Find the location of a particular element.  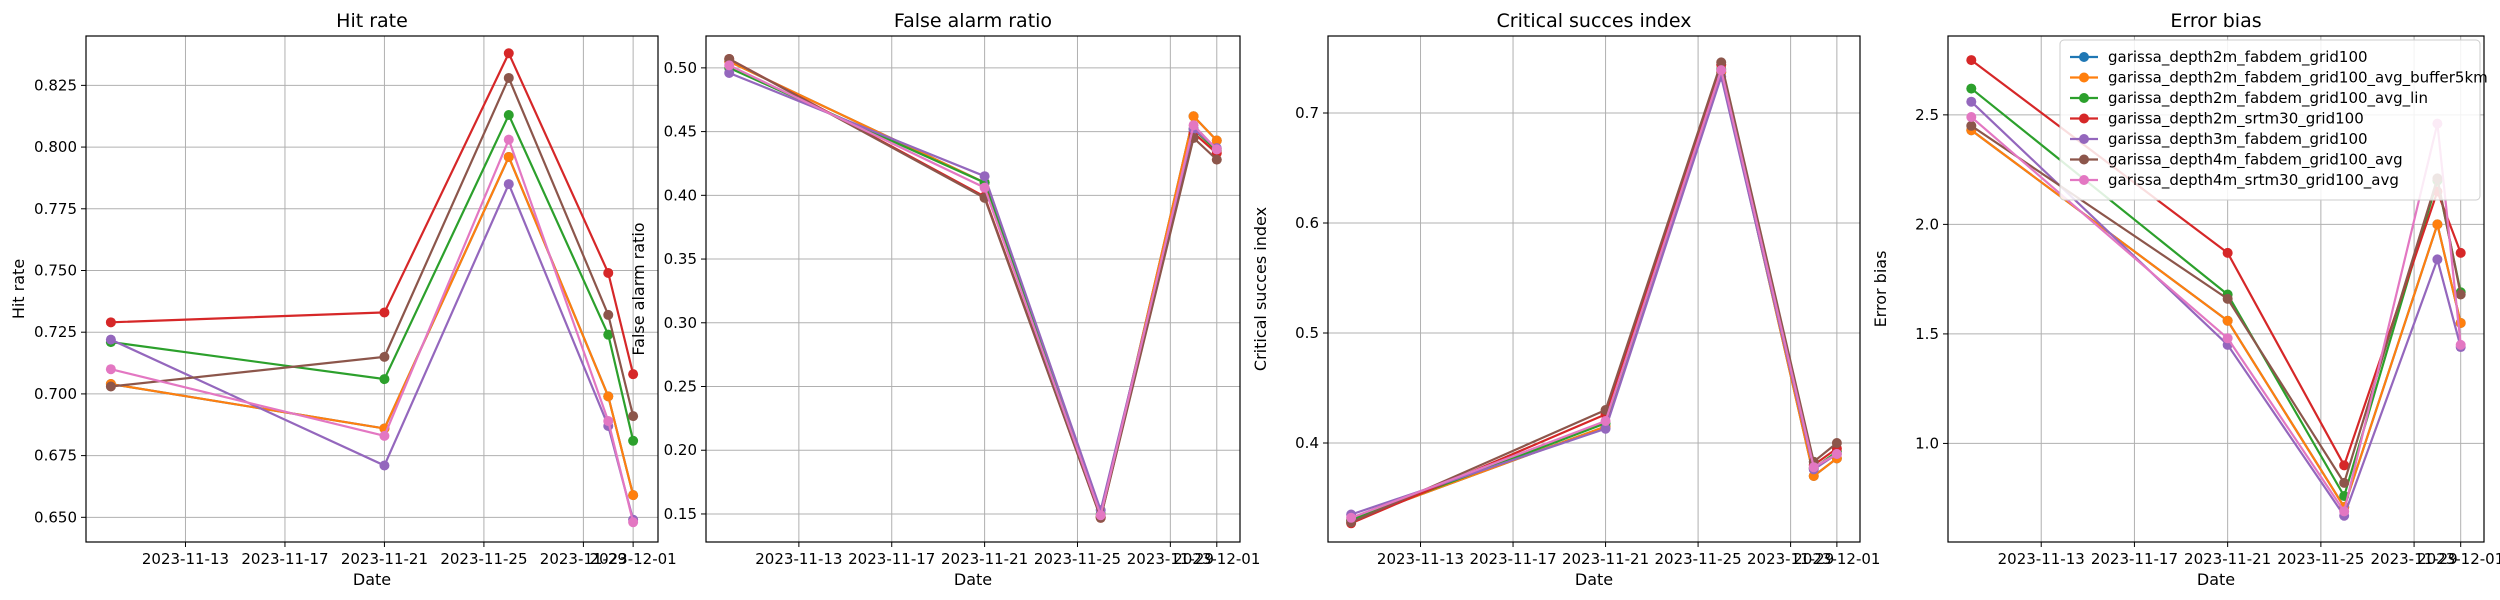

y-axis-label: Critical succes index is located at coordinates (1260, 289).